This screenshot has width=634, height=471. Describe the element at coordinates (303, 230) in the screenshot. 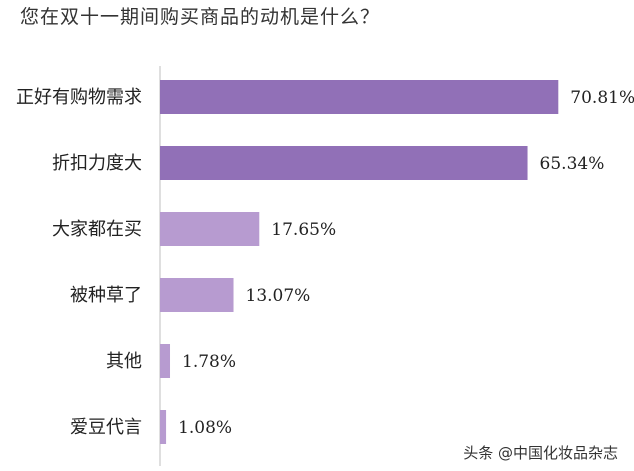

I see `value-label: 17.65%` at that location.